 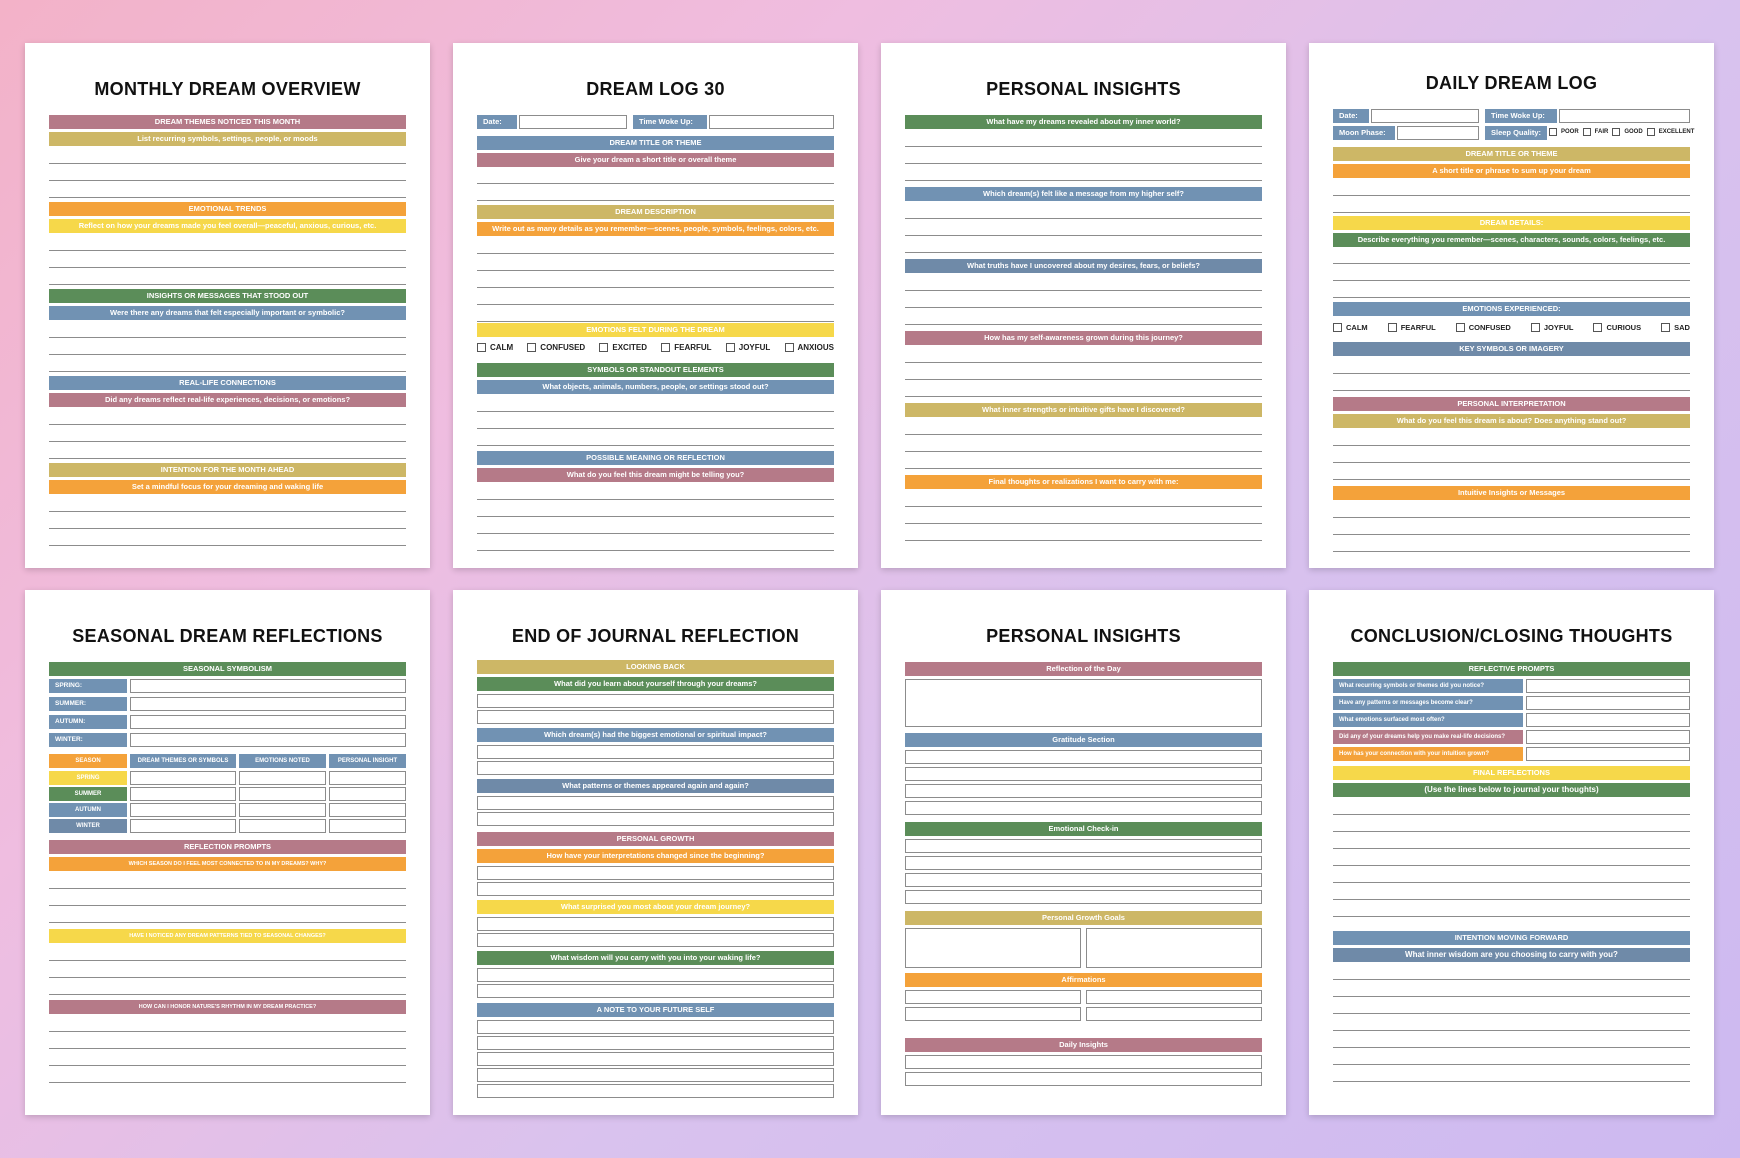 What do you see at coordinates (809, 347) in the screenshot?
I see `emotion-option: ANXIOUS` at bounding box center [809, 347].